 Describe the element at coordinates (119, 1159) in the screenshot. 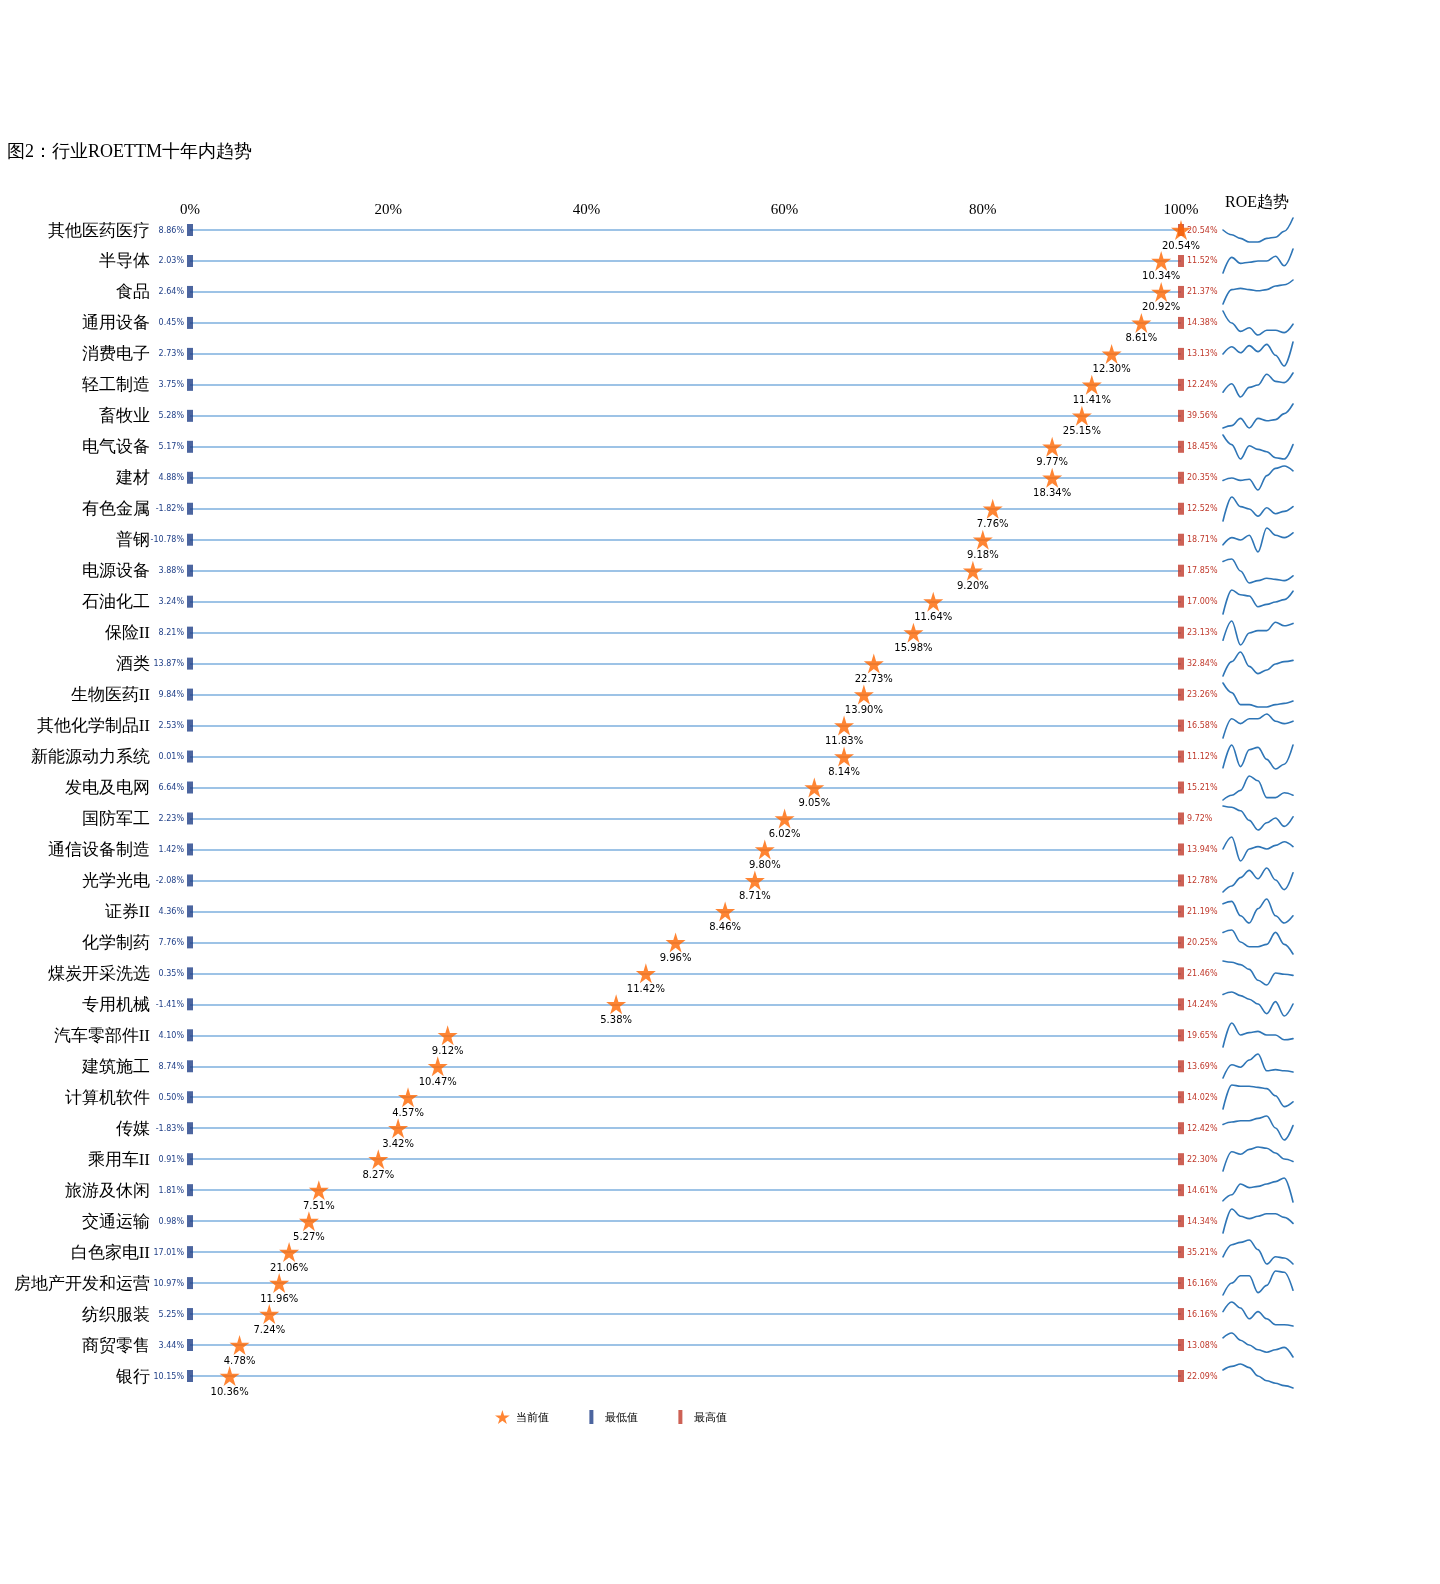

I see `y-tick-label: 乘用车II` at that location.